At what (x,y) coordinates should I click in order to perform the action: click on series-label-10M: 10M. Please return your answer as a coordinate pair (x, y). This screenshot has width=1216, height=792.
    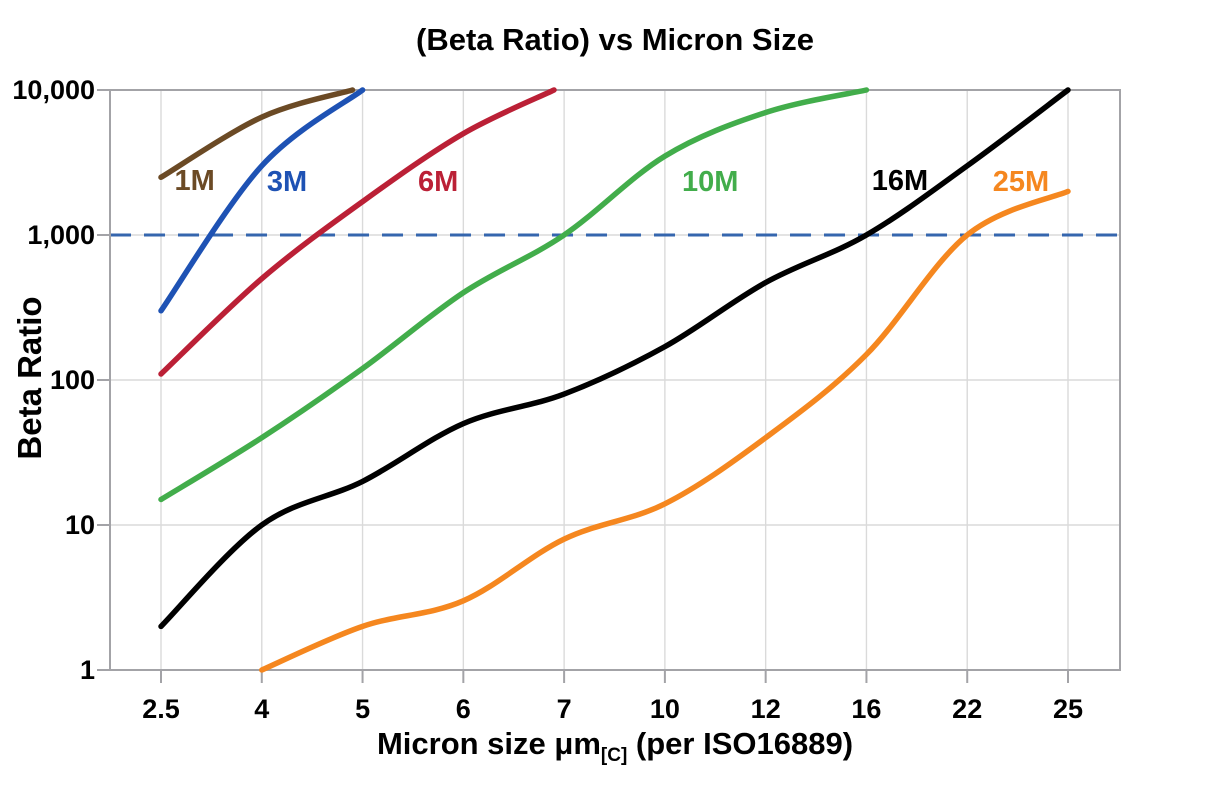
    Looking at the image, I should click on (710, 182).